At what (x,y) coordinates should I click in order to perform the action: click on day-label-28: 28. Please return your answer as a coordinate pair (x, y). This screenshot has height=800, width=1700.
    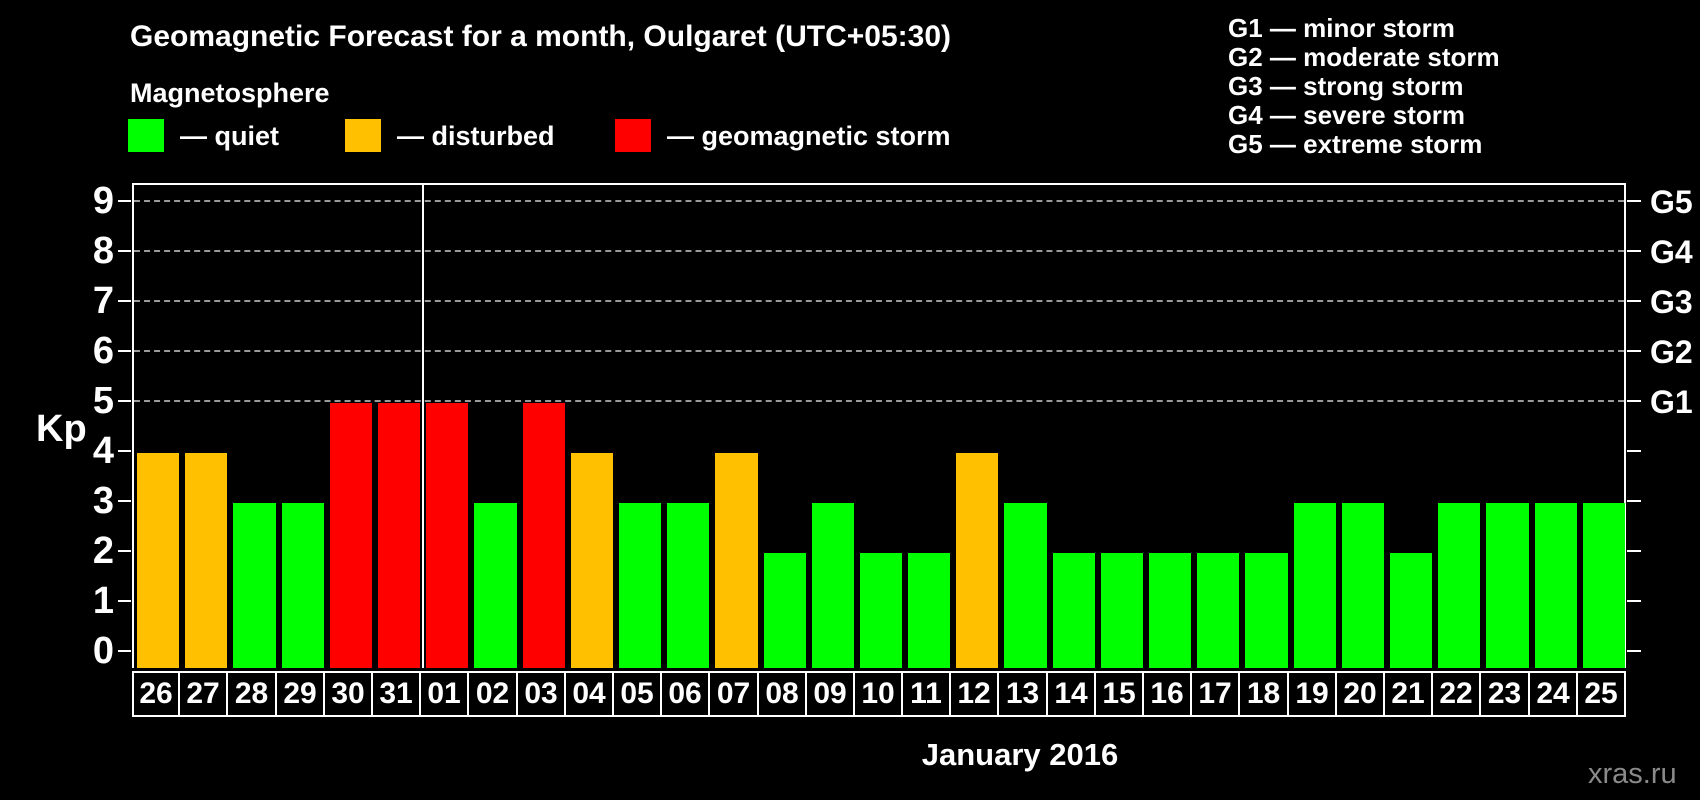
    Looking at the image, I should click on (251, 694).